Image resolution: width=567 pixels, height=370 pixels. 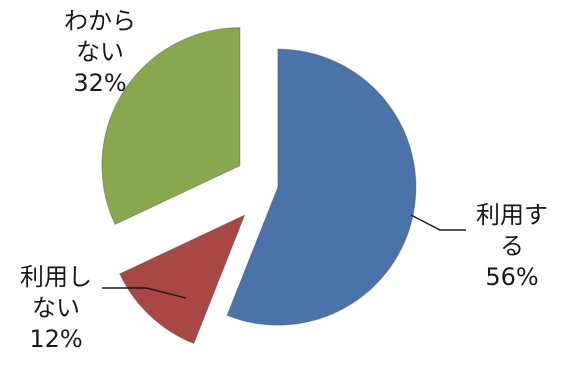 I want to click on leader-not-use, so click(x=144, y=293).